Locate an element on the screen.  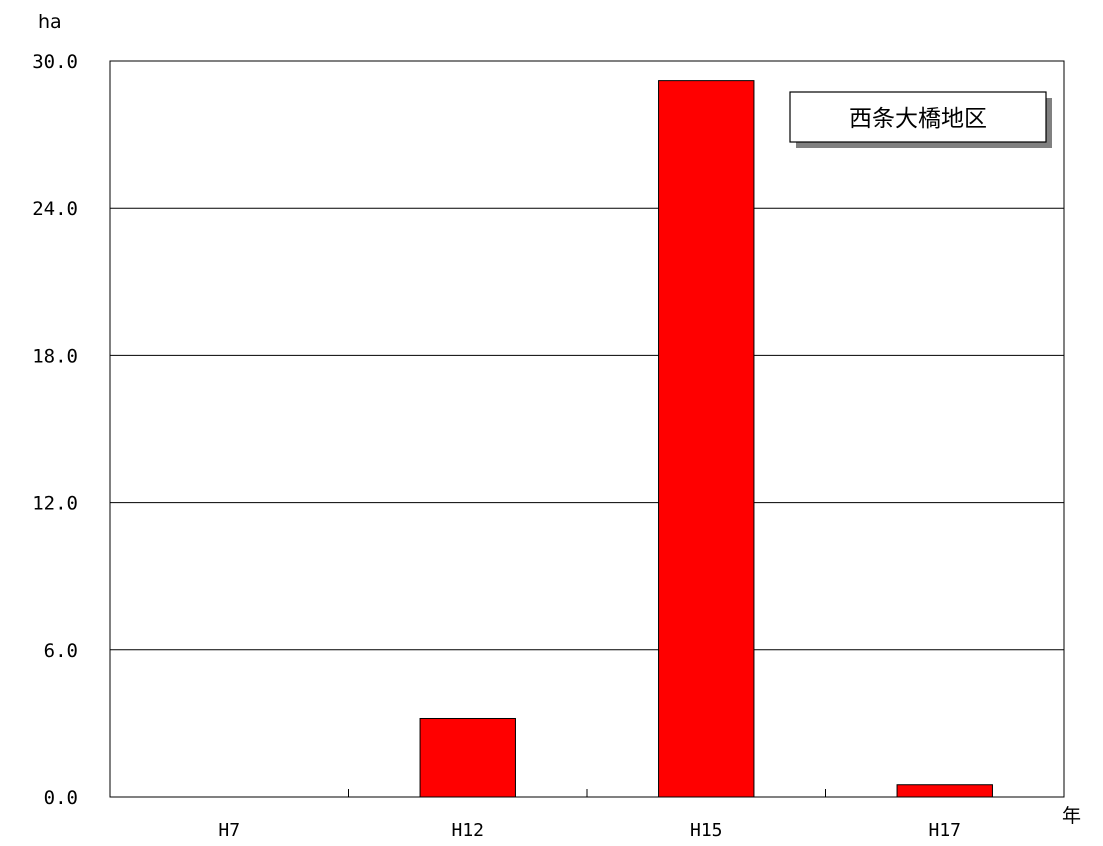
bar-H15 is located at coordinates (706, 439).